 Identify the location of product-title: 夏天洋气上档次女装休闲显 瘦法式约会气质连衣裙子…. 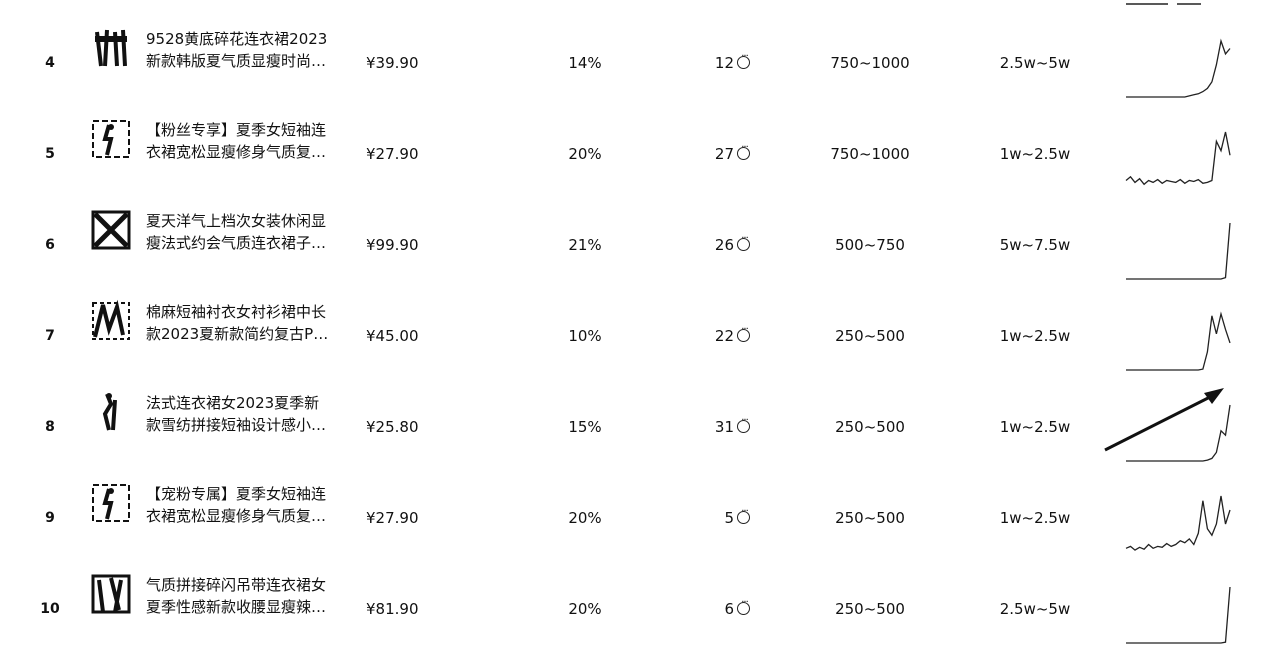
(246, 232).